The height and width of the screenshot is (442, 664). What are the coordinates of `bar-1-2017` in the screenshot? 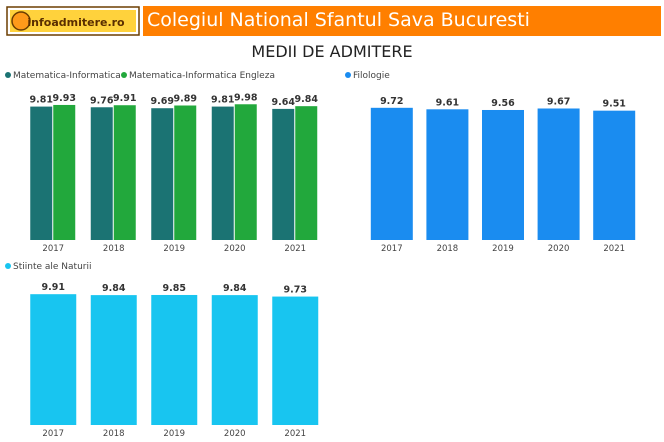 It's located at (64, 172).